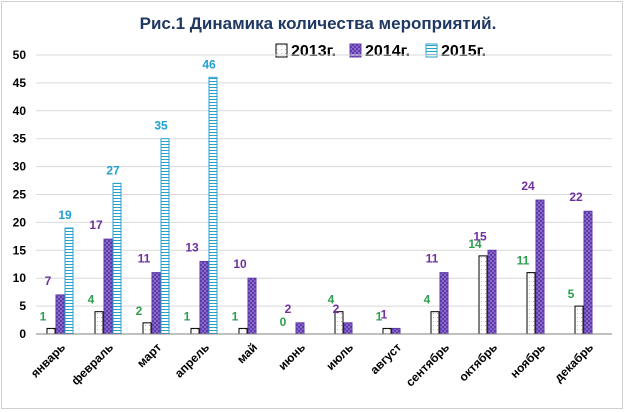  I want to click on y-tick-label: 35, so click(20, 139).